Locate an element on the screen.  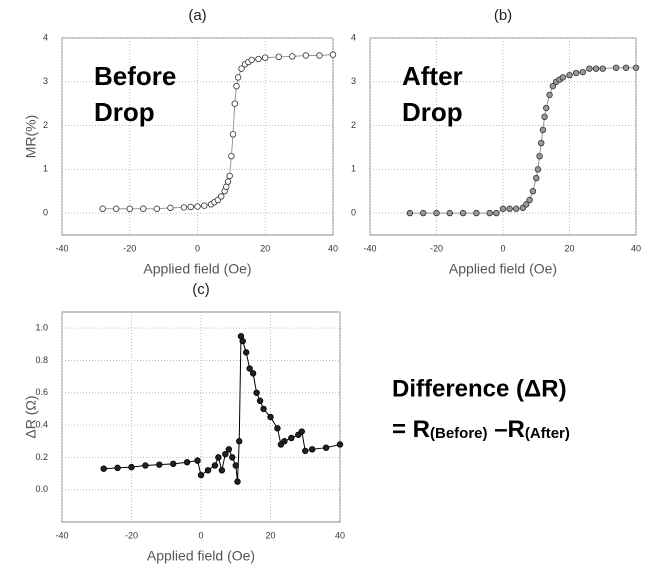
x-tick-label: 20 is located at coordinates (265, 248).